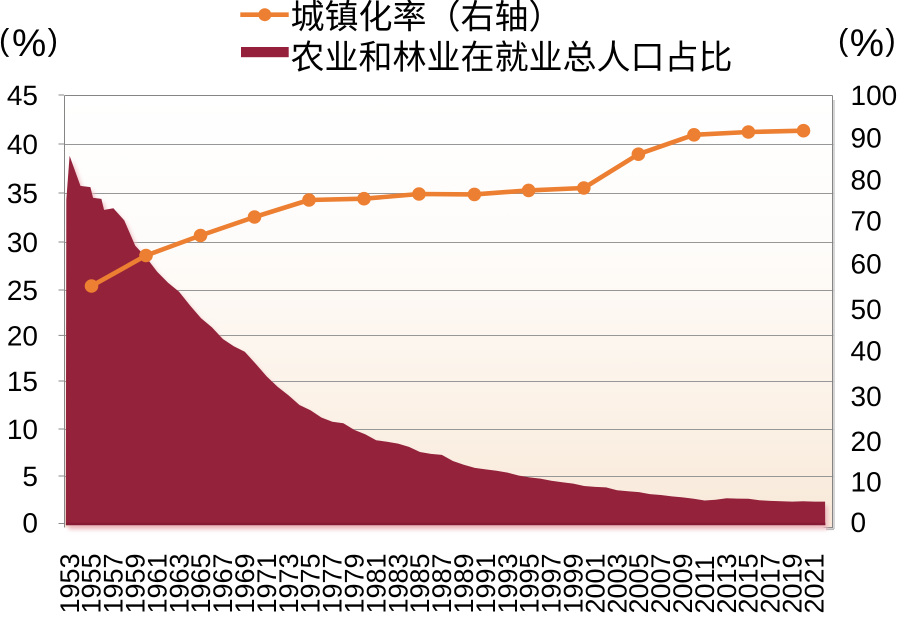  Describe the element at coordinates (157, 583) in the screenshot. I see `svg-text: 1961` at that location.